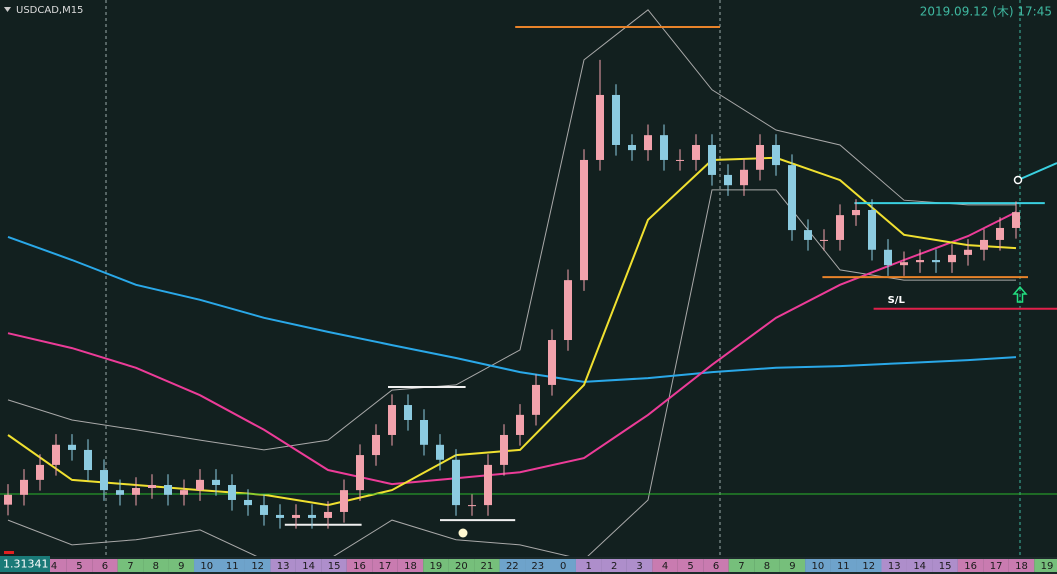 The image size is (1057, 574). Describe the element at coordinates (1037, 171) in the screenshot. I see `trend-arrow` at that location.